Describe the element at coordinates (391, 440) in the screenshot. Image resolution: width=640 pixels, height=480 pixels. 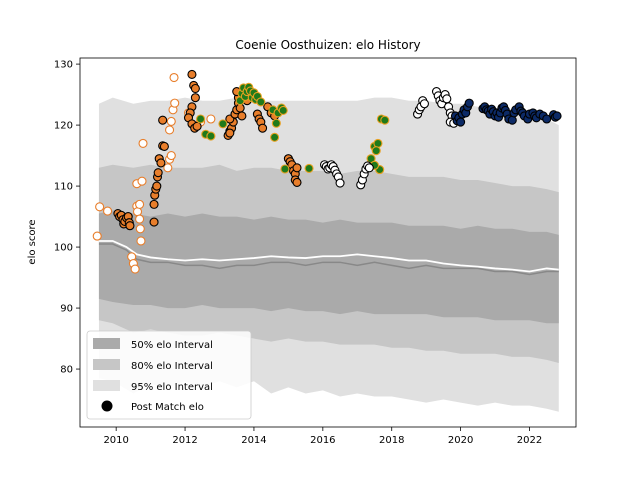
I see `x-tick-label: 2018` at that location.